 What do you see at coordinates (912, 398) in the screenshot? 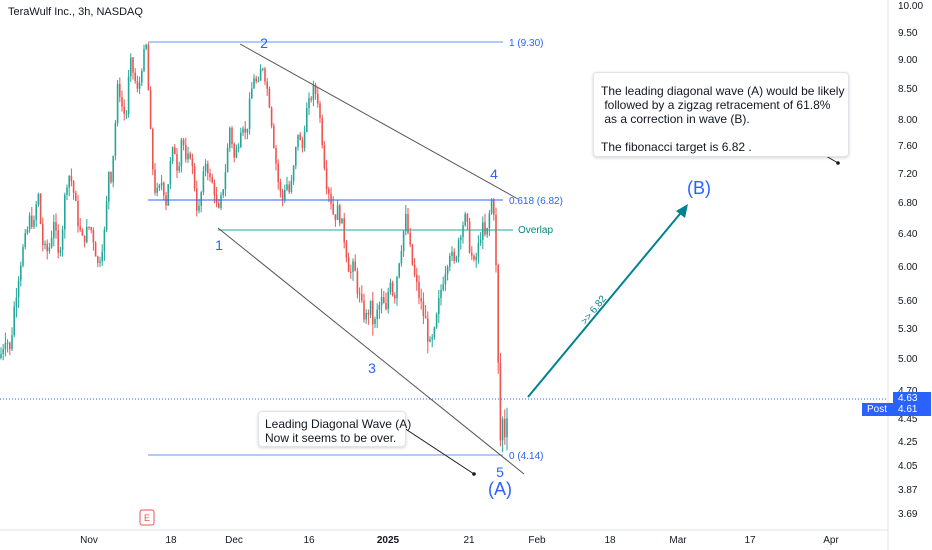
I see `last-price-badge: 4.63` at bounding box center [912, 398].